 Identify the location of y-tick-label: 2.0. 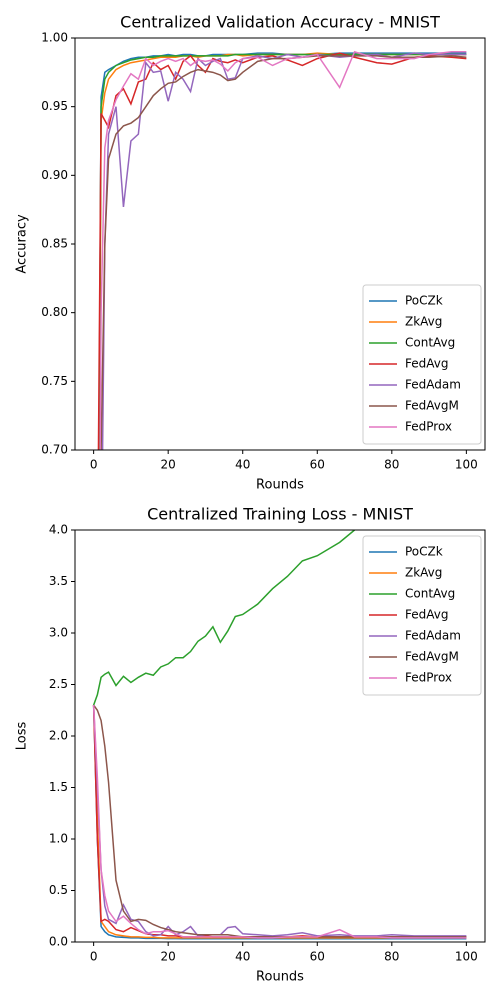
(58, 736).